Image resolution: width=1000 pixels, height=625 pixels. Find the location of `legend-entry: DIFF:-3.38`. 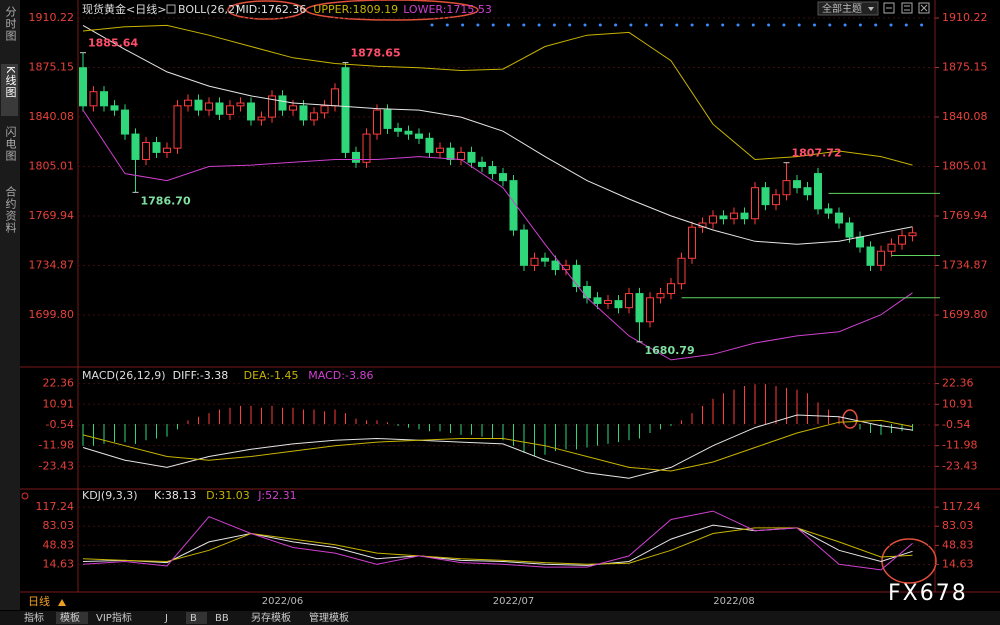

legend-entry: DIFF:-3.38 is located at coordinates (201, 375).